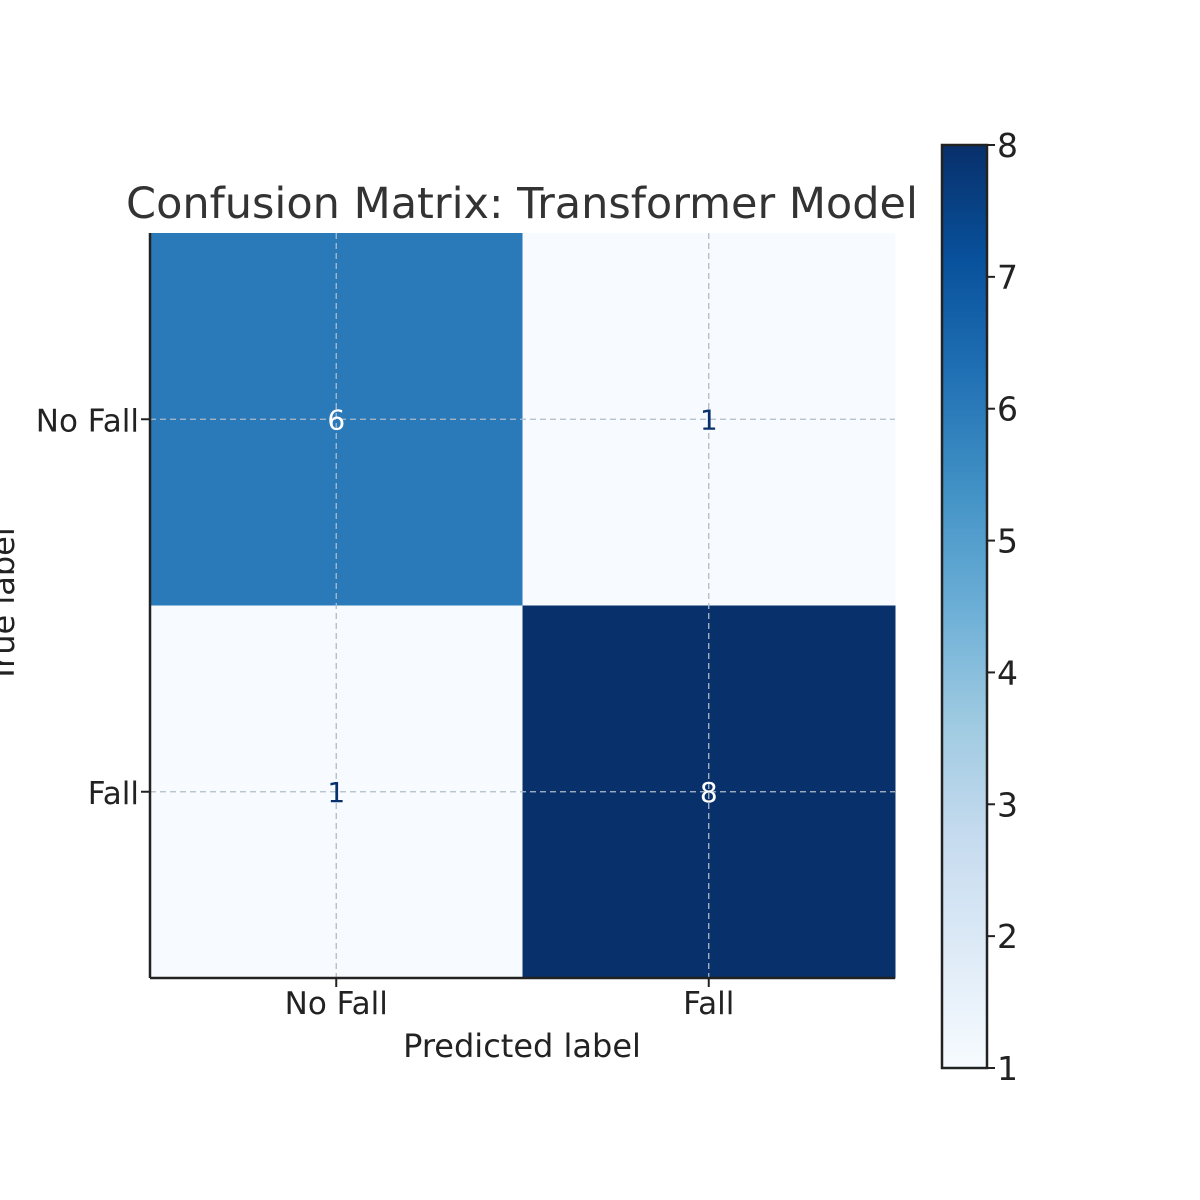  I want to click on x-axis-ticks: No Fall Fall, so click(509, 1000).